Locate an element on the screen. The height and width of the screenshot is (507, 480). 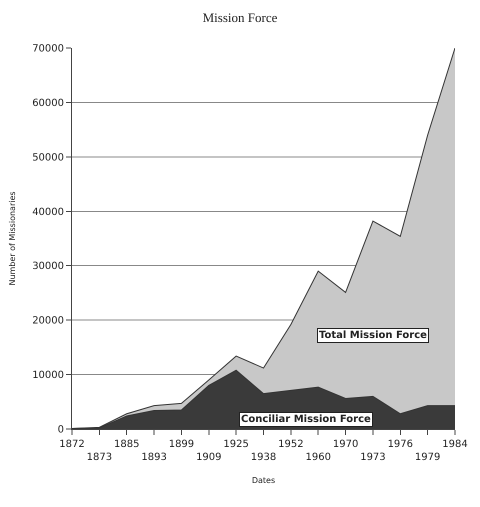
y-tick-label: 0 is located at coordinates (61, 430).